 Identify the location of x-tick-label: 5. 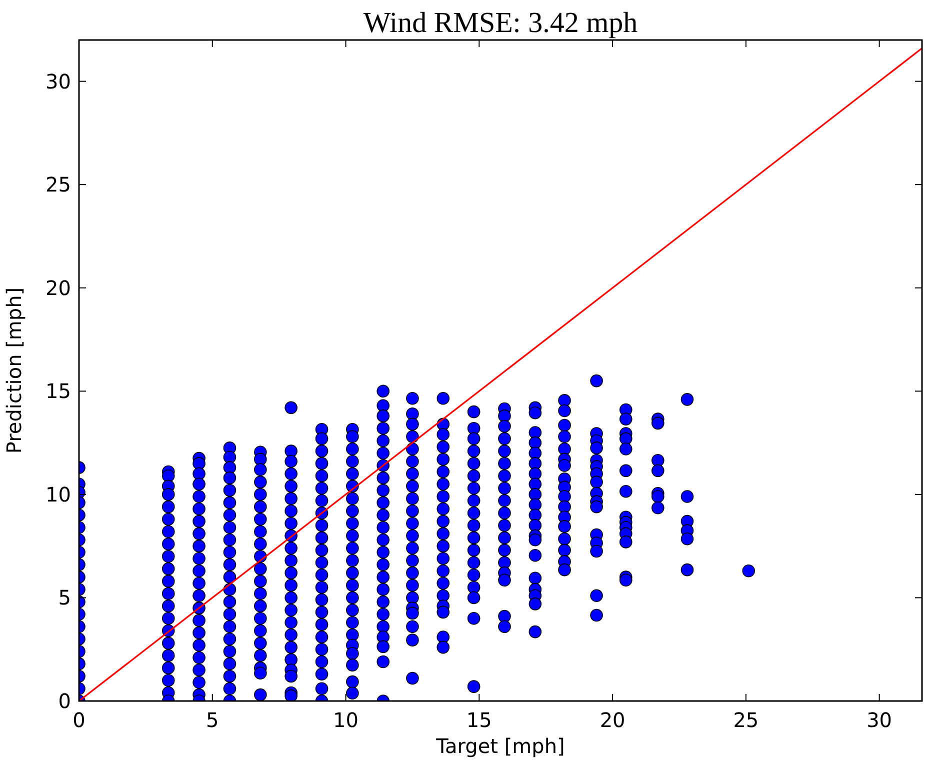
(212, 720).